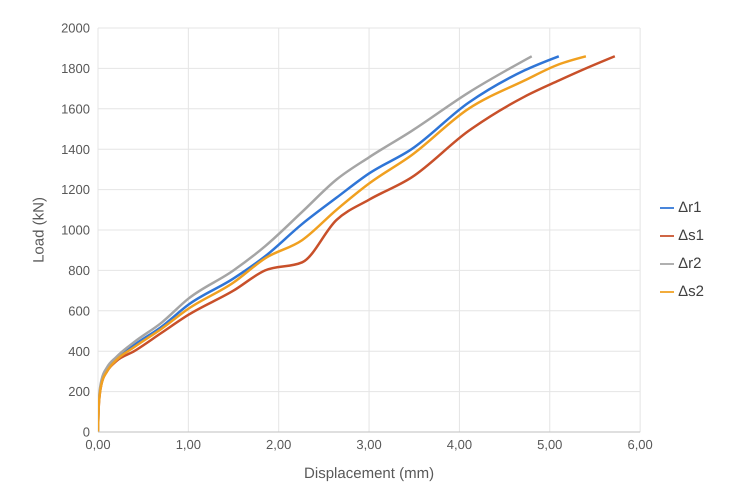 The image size is (732, 500). What do you see at coordinates (369, 444) in the screenshot?
I see `x-tick-label: 3,00` at bounding box center [369, 444].